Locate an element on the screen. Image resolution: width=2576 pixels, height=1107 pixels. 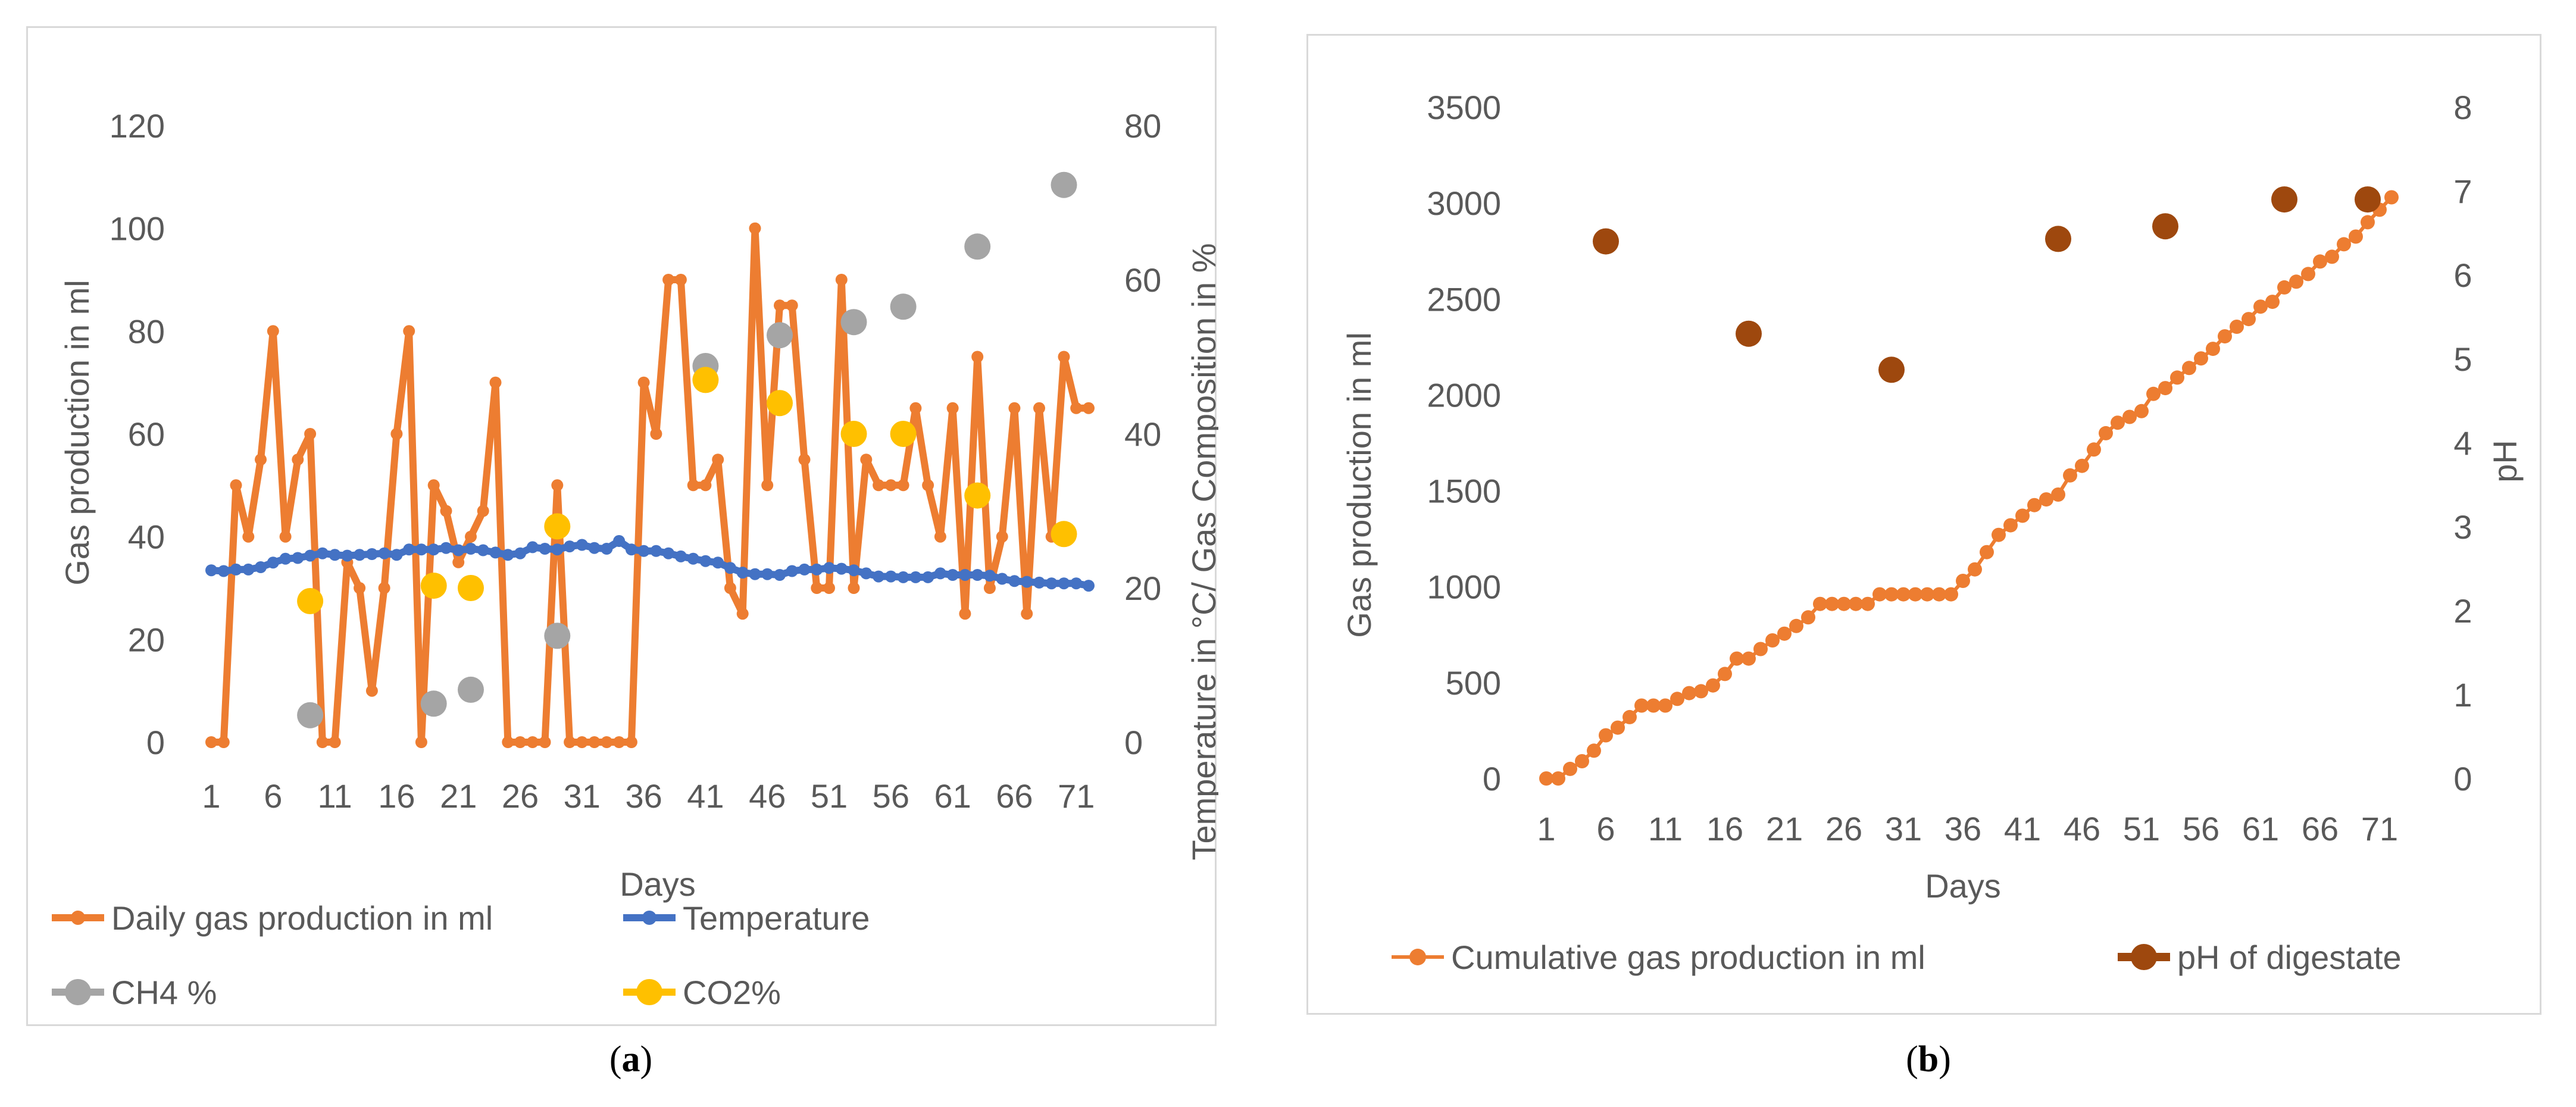
chart-a-y-left-tick-label: 120 is located at coordinates (137, 126).